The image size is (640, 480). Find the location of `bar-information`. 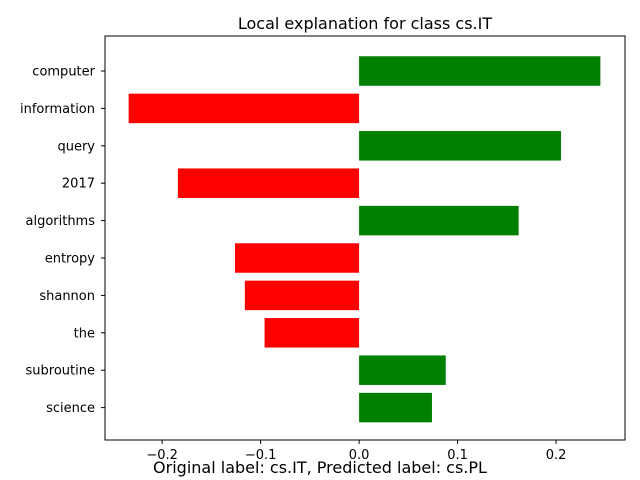

bar-information is located at coordinates (244, 108).